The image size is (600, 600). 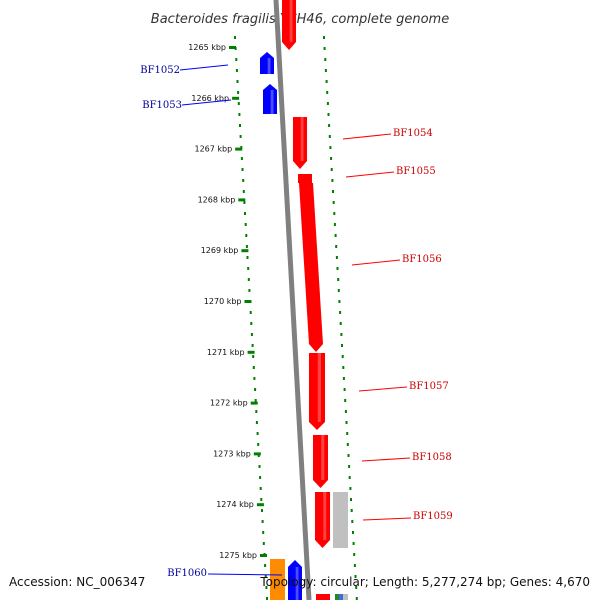 What do you see at coordinates (390, 172) in the screenshot?
I see `gene-label-BF1055: BF1055` at bounding box center [390, 172].